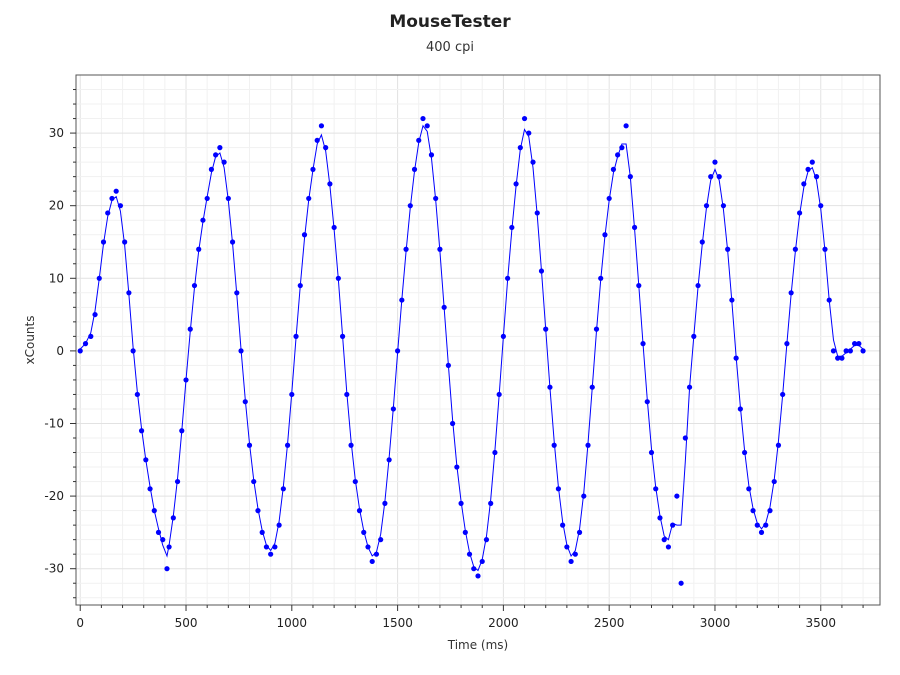 Image resolution: width=900 pixels, height=675 pixels. Describe the element at coordinates (715, 623) in the screenshot. I see `x-tick-label: 3000` at that location.